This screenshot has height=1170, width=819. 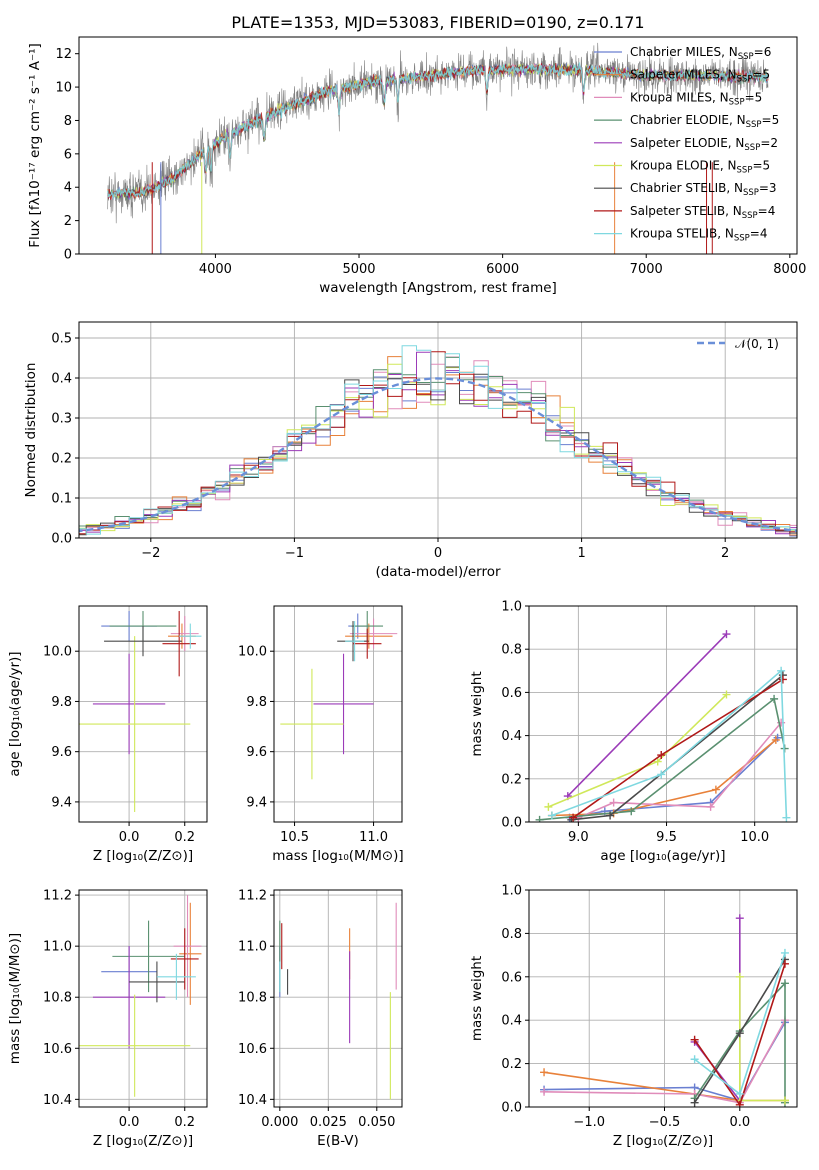 I want to click on x-tick-label: 9.0, so click(x=578, y=837).